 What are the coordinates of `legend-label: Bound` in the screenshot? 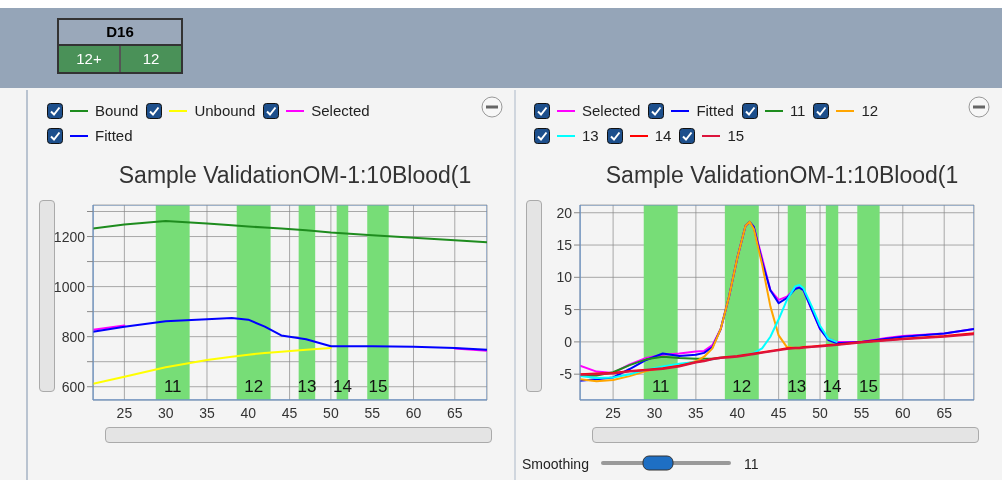 It's located at (117, 110).